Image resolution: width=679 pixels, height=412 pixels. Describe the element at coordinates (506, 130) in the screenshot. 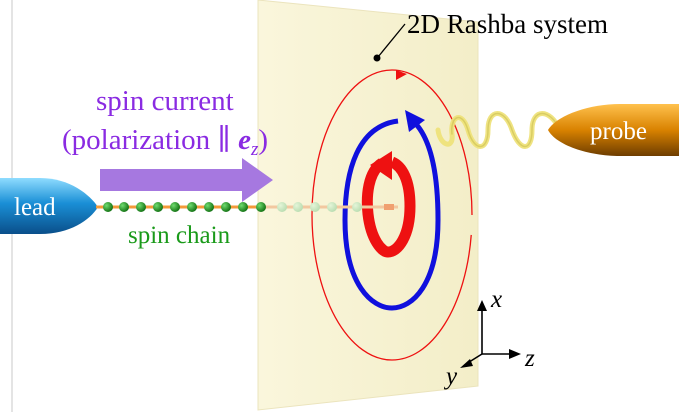

I see `probe-helix-shade` at that location.